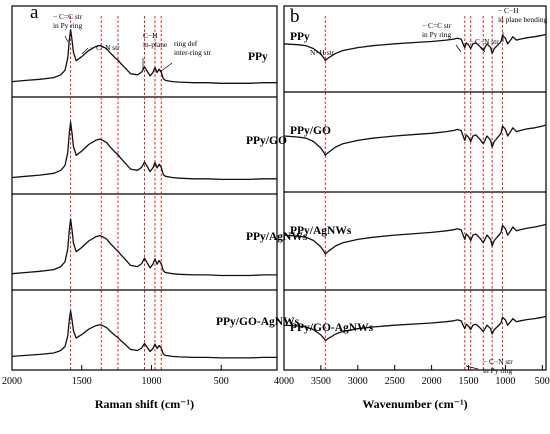 The width and height of the screenshot is (550, 434). Describe the element at coordinates (150, 35) in the screenshot. I see `peak-annotation: C−H` at that location.